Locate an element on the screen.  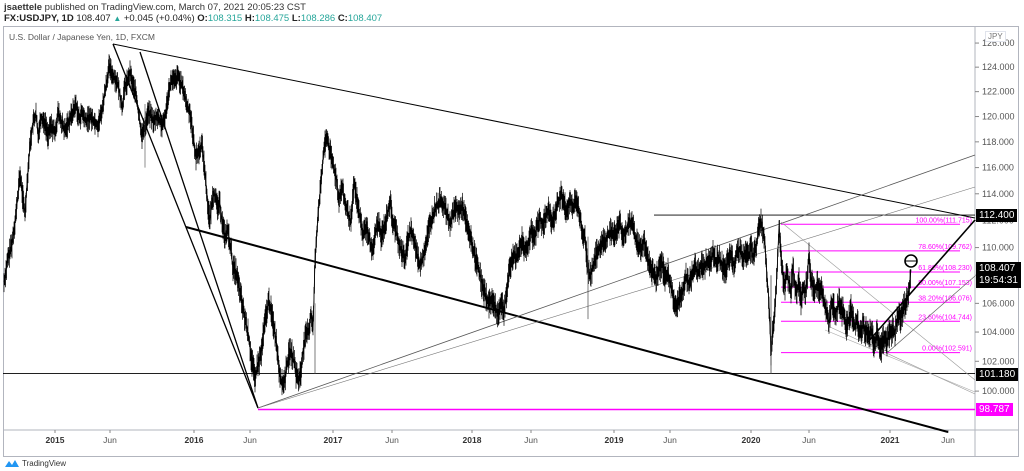
price-tick-label: 100.000 is located at coordinates (998, 391).